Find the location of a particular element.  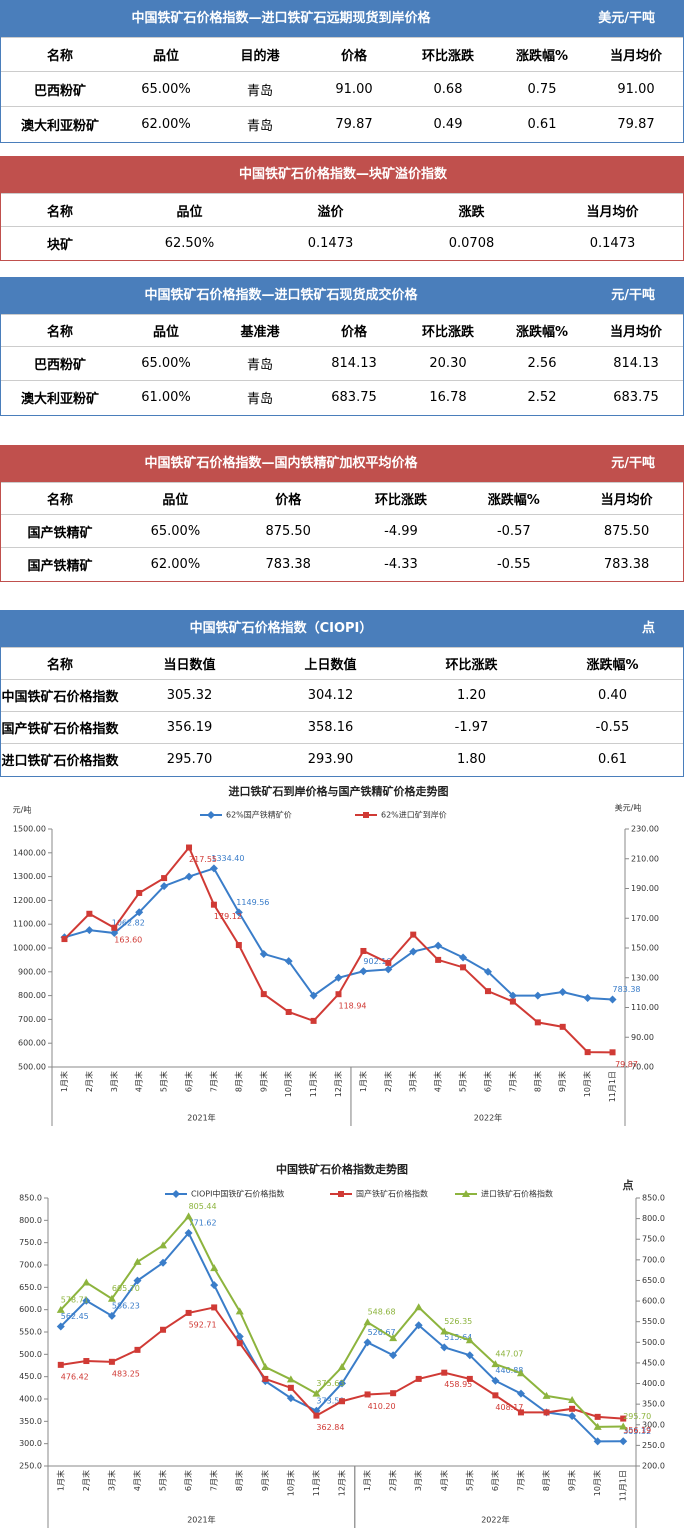

y-tick-label: 550.0 is located at coordinates (30, 1332).